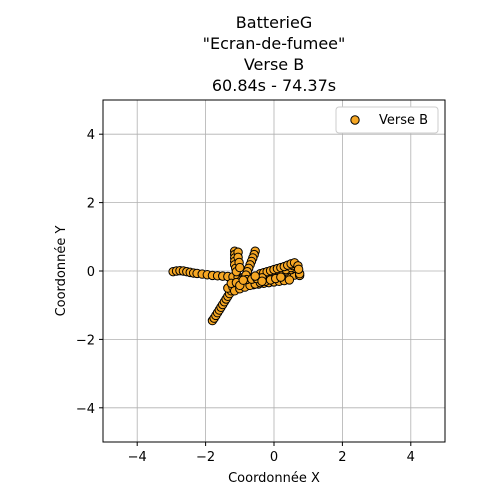 Image resolution: width=500 pixels, height=500 pixels. Describe the element at coordinates (403, 120) in the screenshot. I see `legend-label: Verse B` at that location.